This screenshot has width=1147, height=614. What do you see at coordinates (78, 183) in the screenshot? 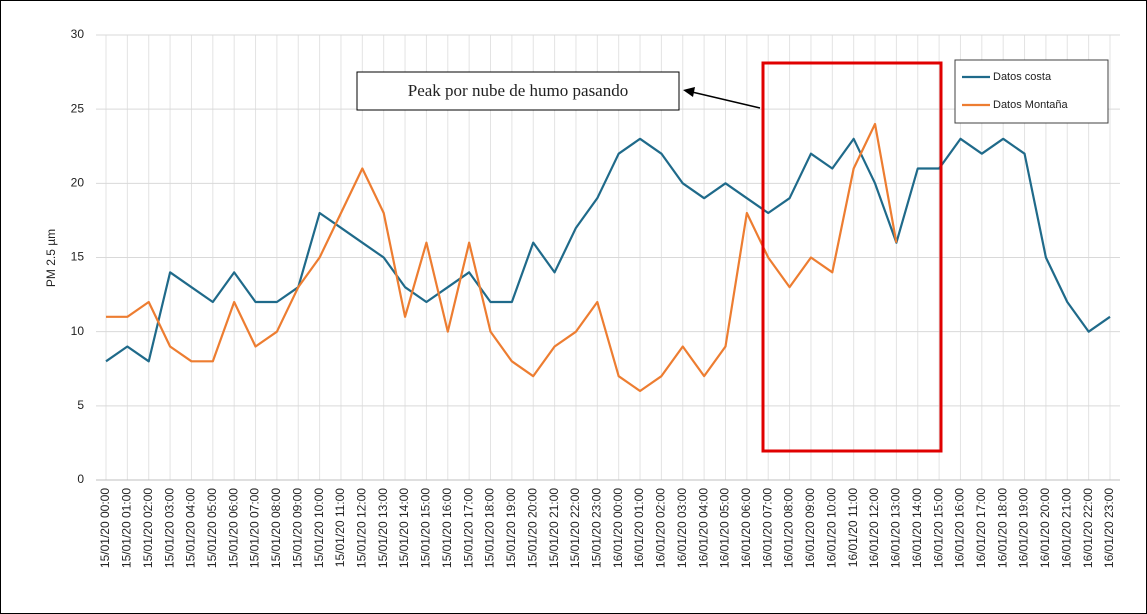
I see `y-tick-label: 20` at bounding box center [78, 183].